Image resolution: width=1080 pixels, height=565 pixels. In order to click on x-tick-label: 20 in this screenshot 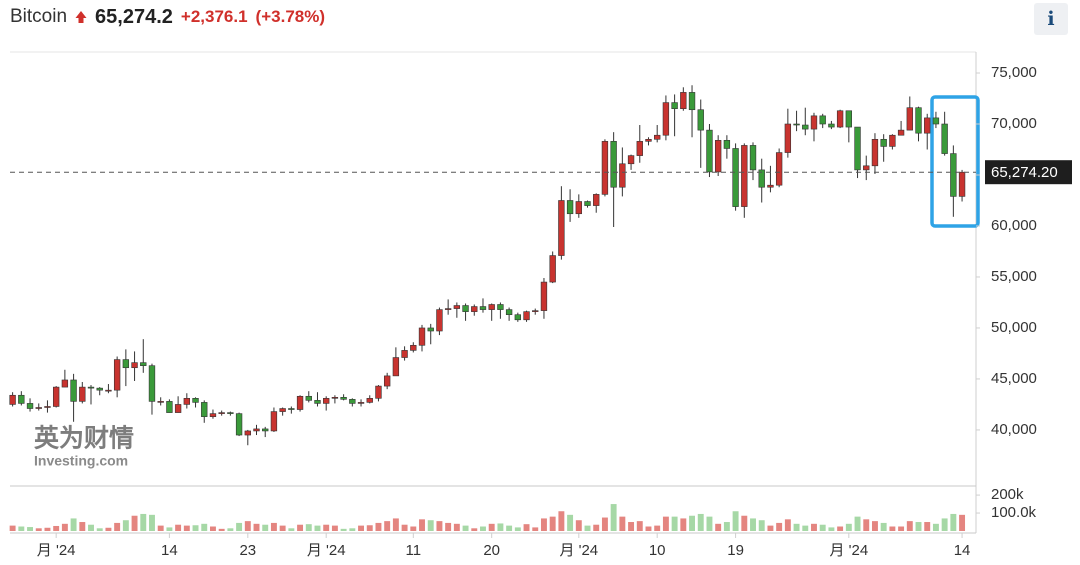, I will do `click(491, 550)`.